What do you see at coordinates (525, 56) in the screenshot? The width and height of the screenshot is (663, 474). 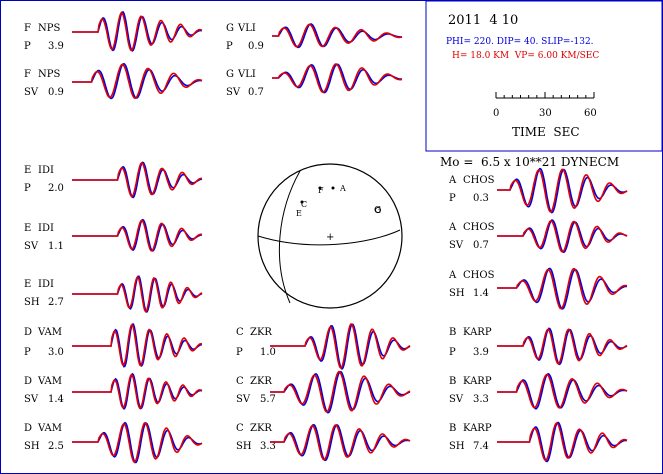 I see `depth-velocity: H= 18.0 KM VP= 6.00 KM/SEC` at bounding box center [525, 56].